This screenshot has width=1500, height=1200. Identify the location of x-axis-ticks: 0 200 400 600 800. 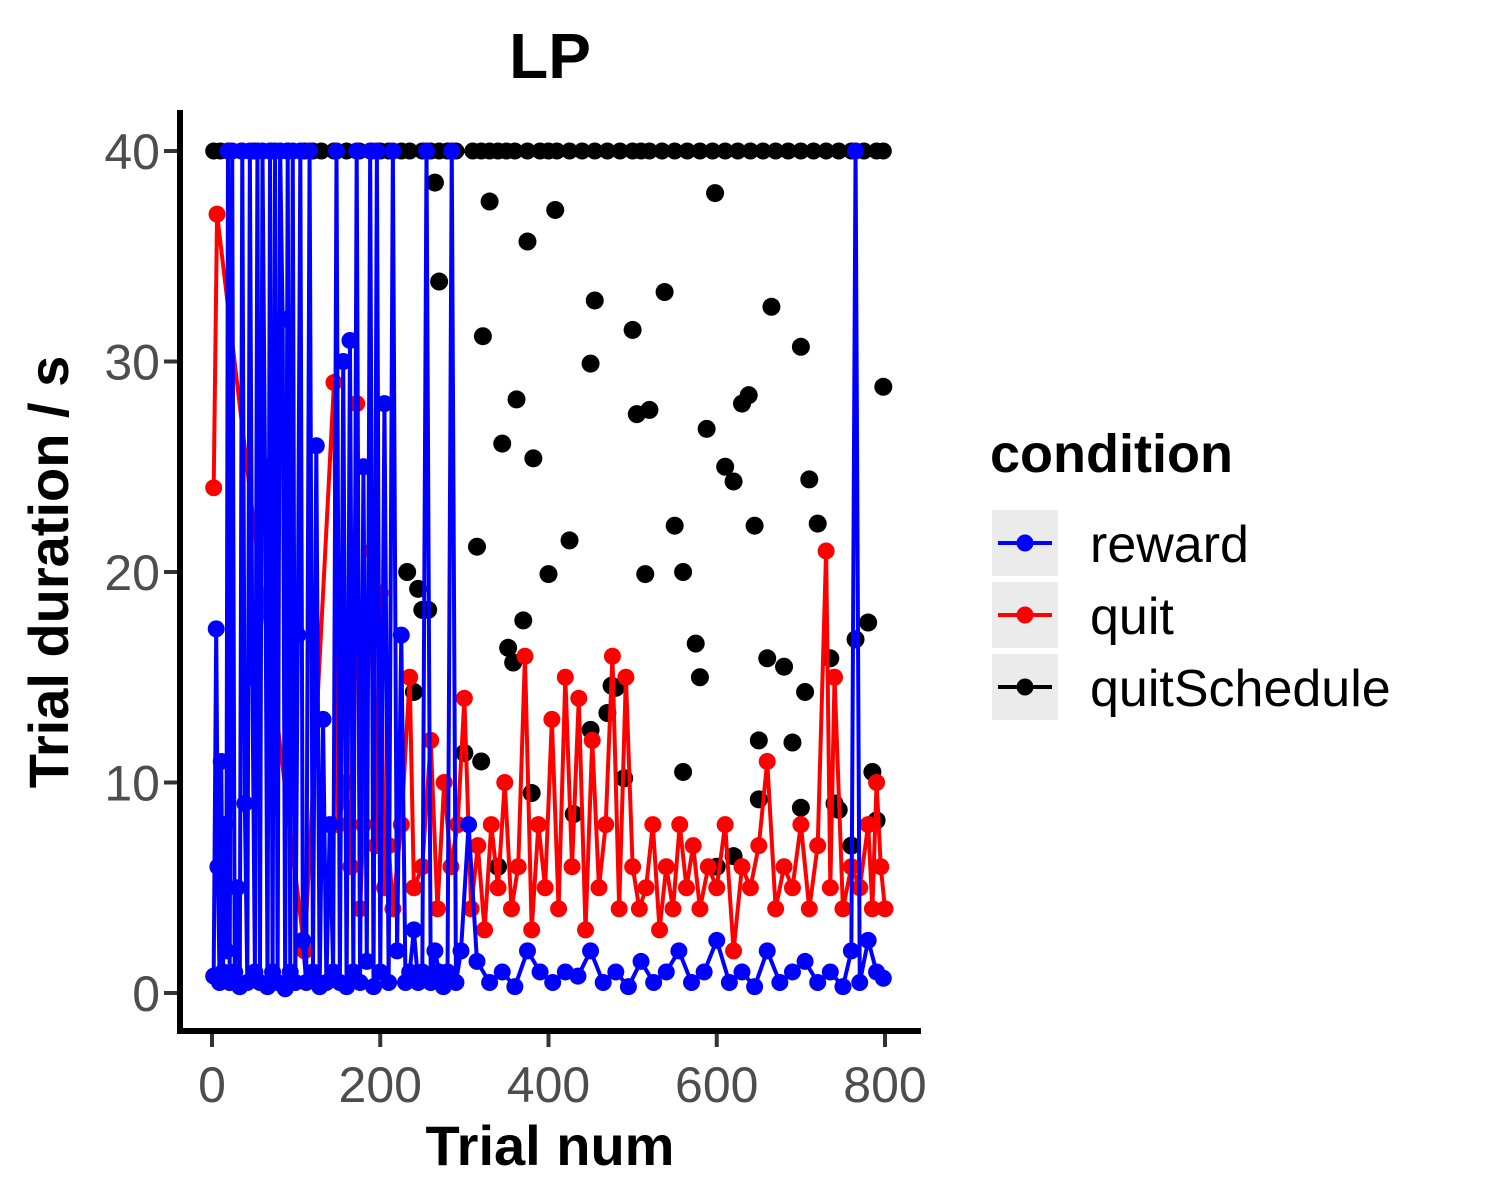
(562, 1073).